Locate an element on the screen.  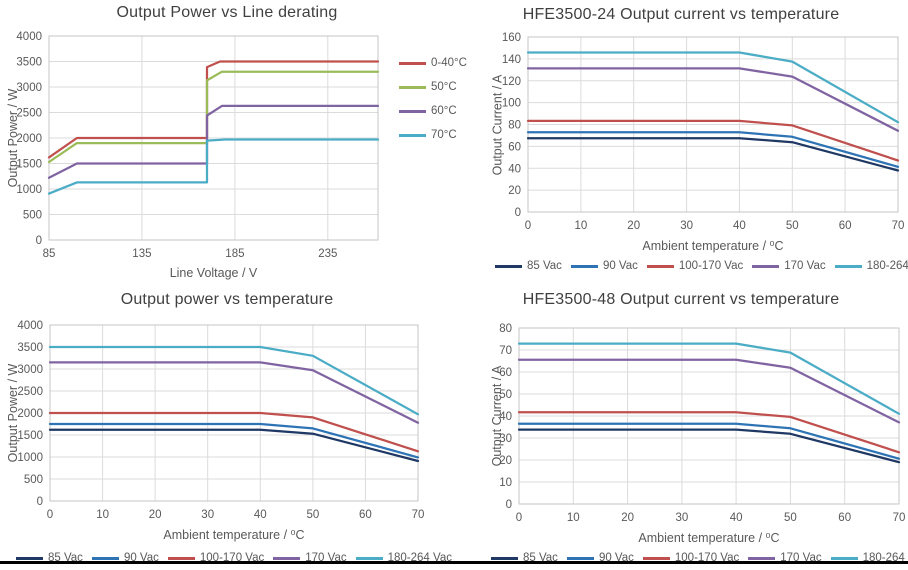
x-tick-label: 50 is located at coordinates (790, 518).